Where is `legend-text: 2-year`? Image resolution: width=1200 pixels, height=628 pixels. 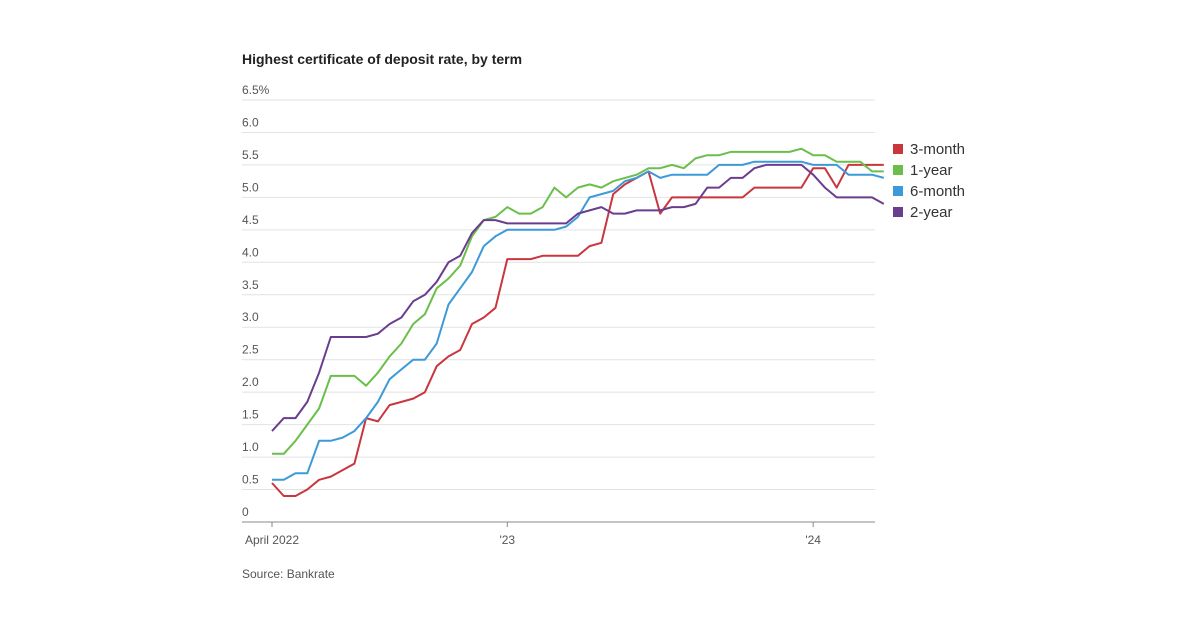
legend-text: 2-year is located at coordinates (931, 212).